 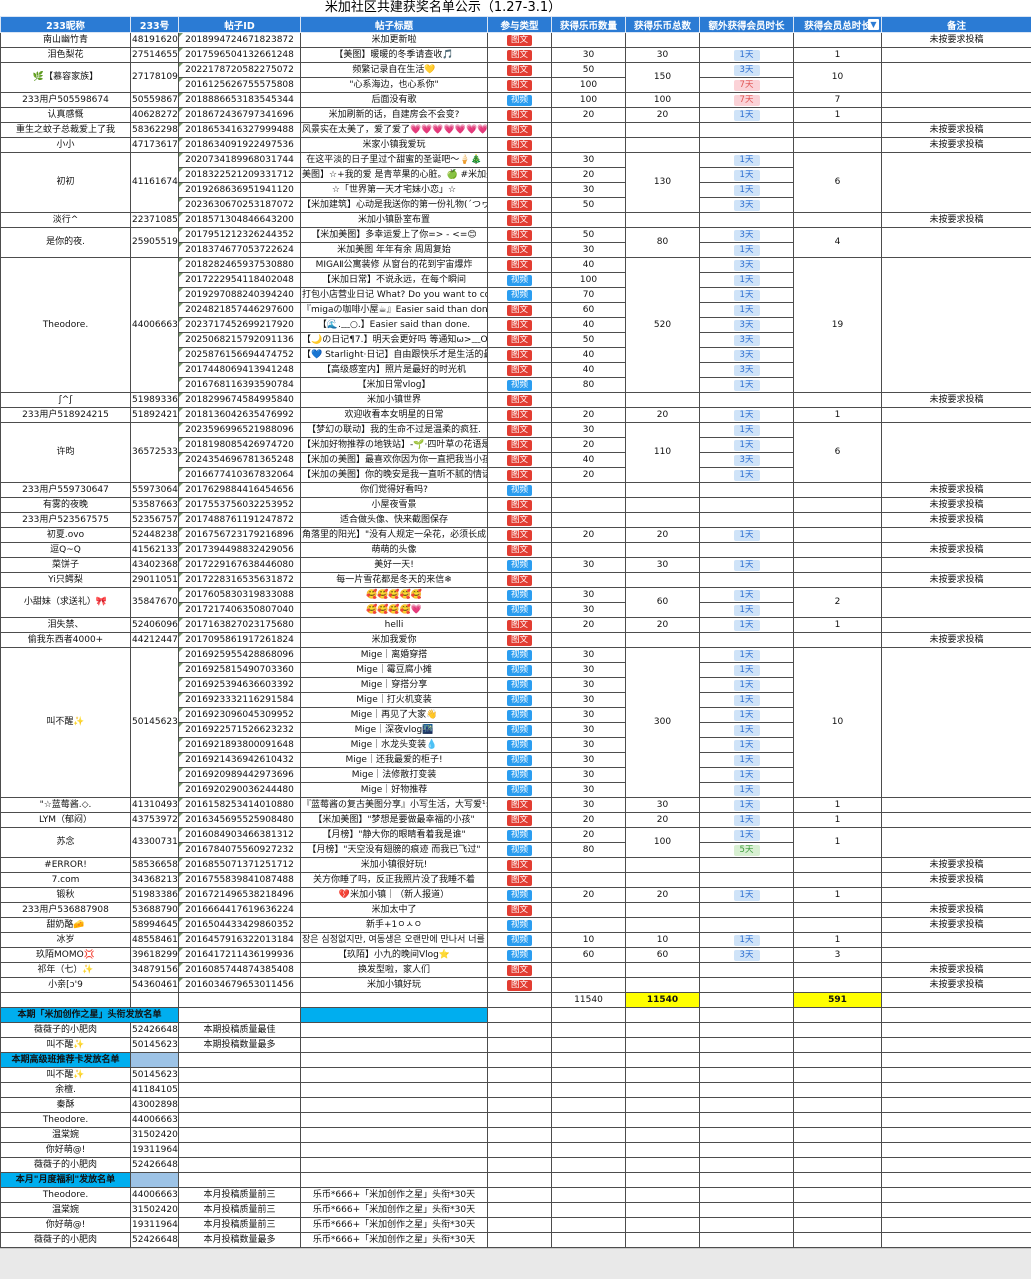 What do you see at coordinates (66, 843) in the screenshot?
I see `nickname-cell: 苏念` at bounding box center [66, 843].